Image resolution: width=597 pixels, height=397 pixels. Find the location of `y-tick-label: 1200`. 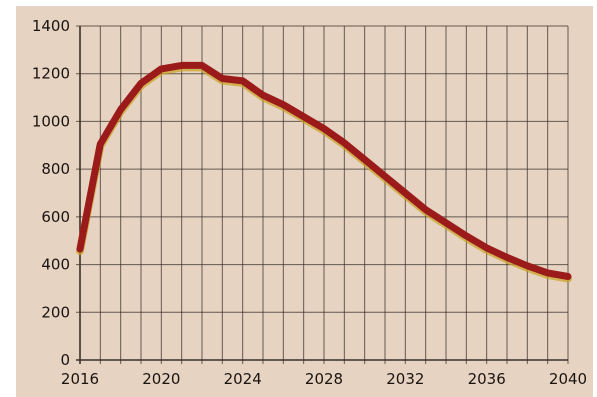

y-tick-label: 1200 is located at coordinates (51, 74).